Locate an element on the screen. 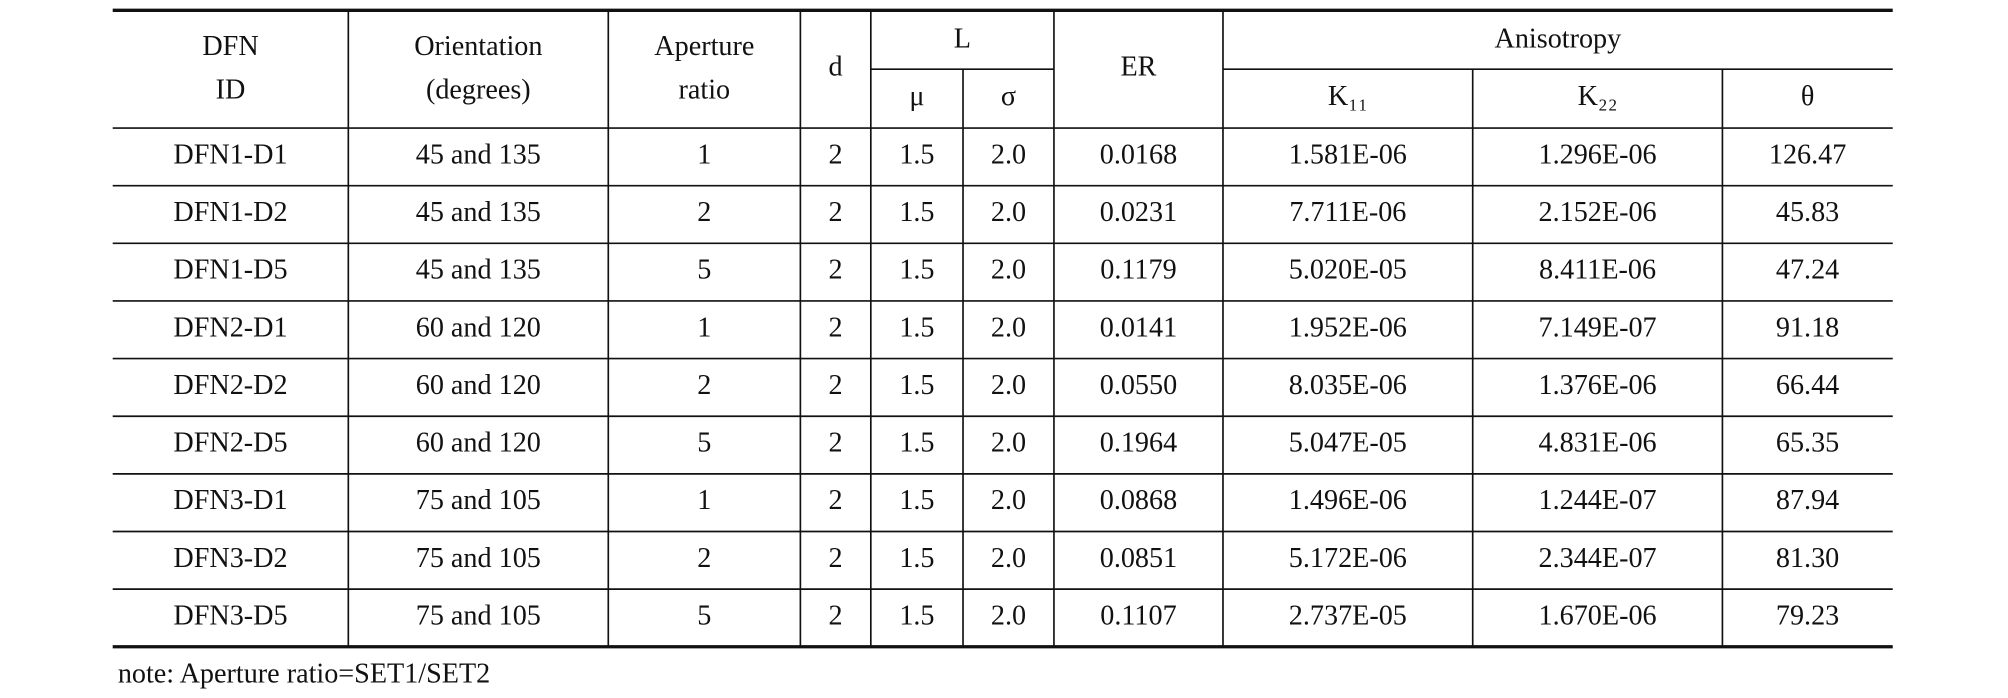  table-cell: 5.172E-06 is located at coordinates (1348, 558).